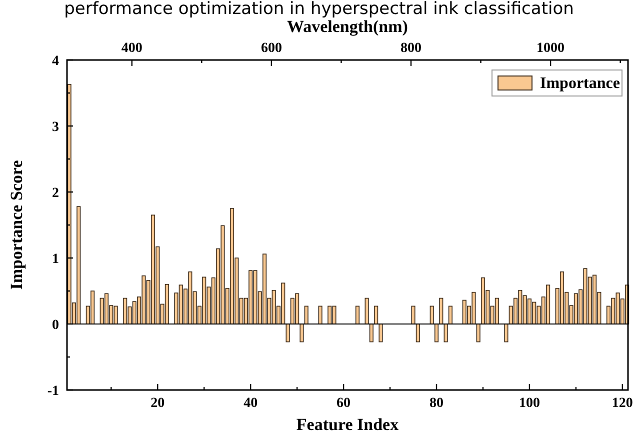 The height and width of the screenshot is (438, 638). I want to click on x2-tick-label: 1000, so click(550, 48).